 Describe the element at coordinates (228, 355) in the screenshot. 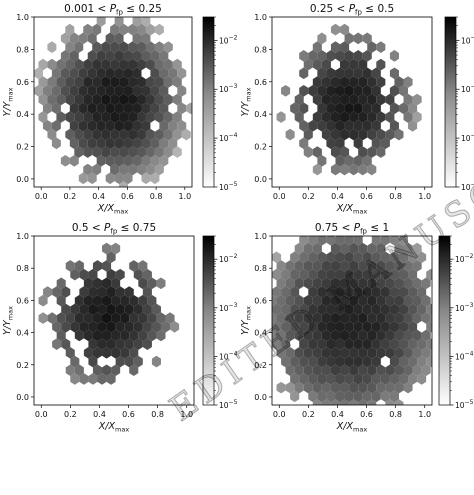

I see `colorbar-tick-label: 10⁻⁴` at that location.